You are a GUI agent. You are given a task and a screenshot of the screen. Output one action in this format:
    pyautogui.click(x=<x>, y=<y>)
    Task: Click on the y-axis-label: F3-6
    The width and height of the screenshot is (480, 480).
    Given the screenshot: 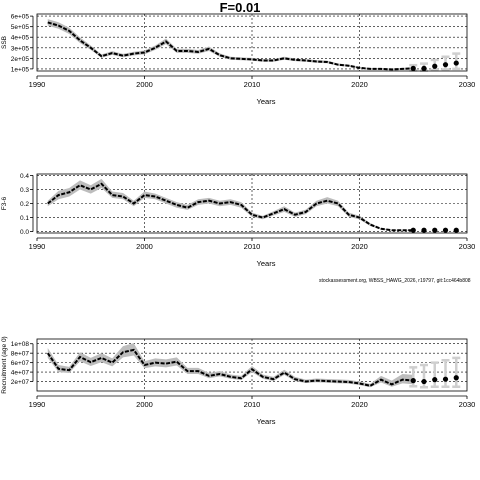 What is the action you would take?
    pyautogui.click(x=4, y=203)
    